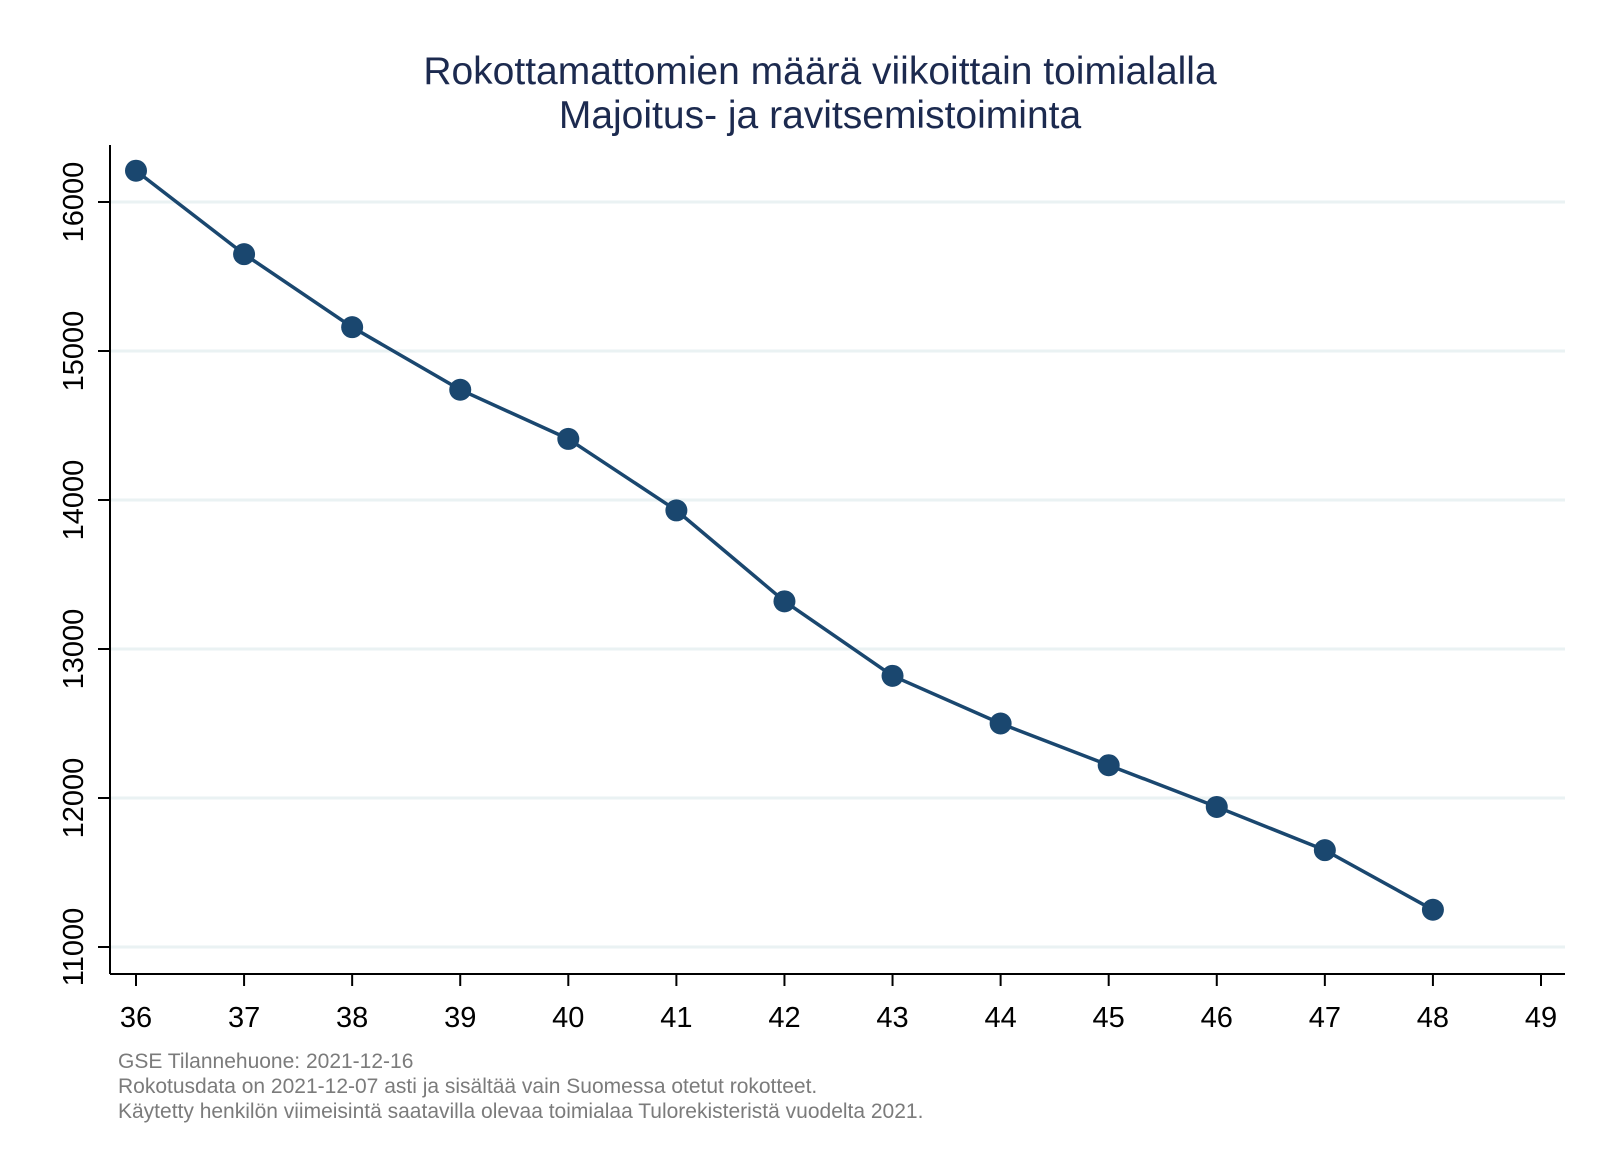 The height and width of the screenshot is (1164, 1600). Describe the element at coordinates (820, 115) in the screenshot. I see `chart-subtitle: Majoitus- ja ravitsemistoiminta` at that location.